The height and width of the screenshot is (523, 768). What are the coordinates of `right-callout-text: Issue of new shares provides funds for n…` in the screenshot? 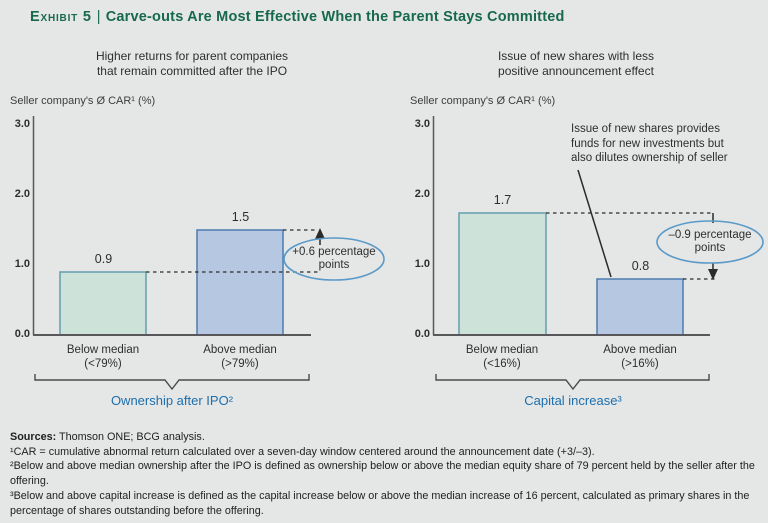 It's located at (649, 143).